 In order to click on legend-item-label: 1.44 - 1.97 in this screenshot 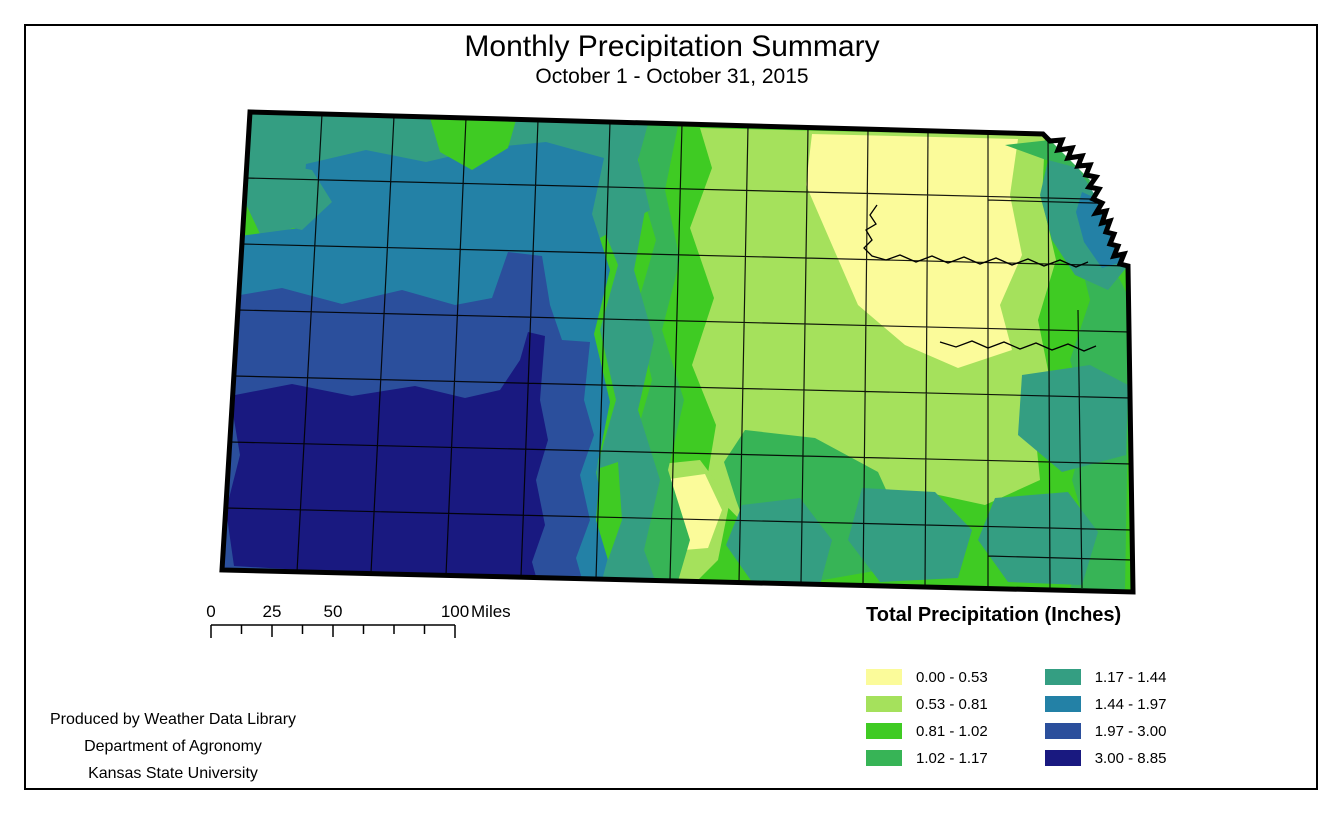, I will do `click(1130, 704)`.